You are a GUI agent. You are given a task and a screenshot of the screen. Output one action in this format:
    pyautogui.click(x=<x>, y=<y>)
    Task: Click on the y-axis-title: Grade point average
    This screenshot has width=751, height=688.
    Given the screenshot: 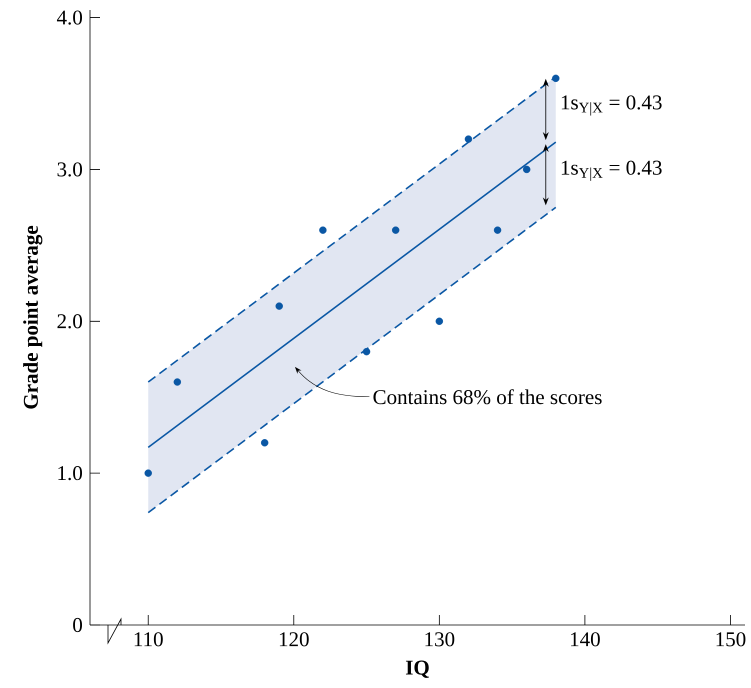 What is the action you would take?
    pyautogui.click(x=32, y=317)
    